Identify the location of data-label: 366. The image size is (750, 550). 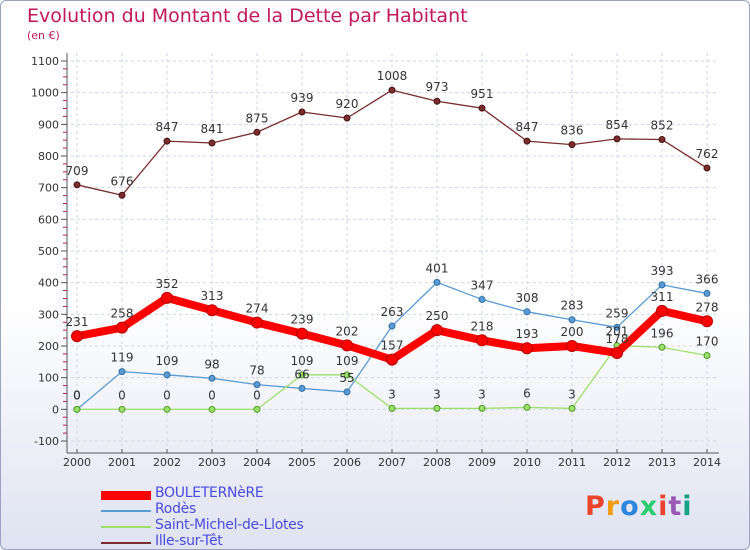
(707, 279).